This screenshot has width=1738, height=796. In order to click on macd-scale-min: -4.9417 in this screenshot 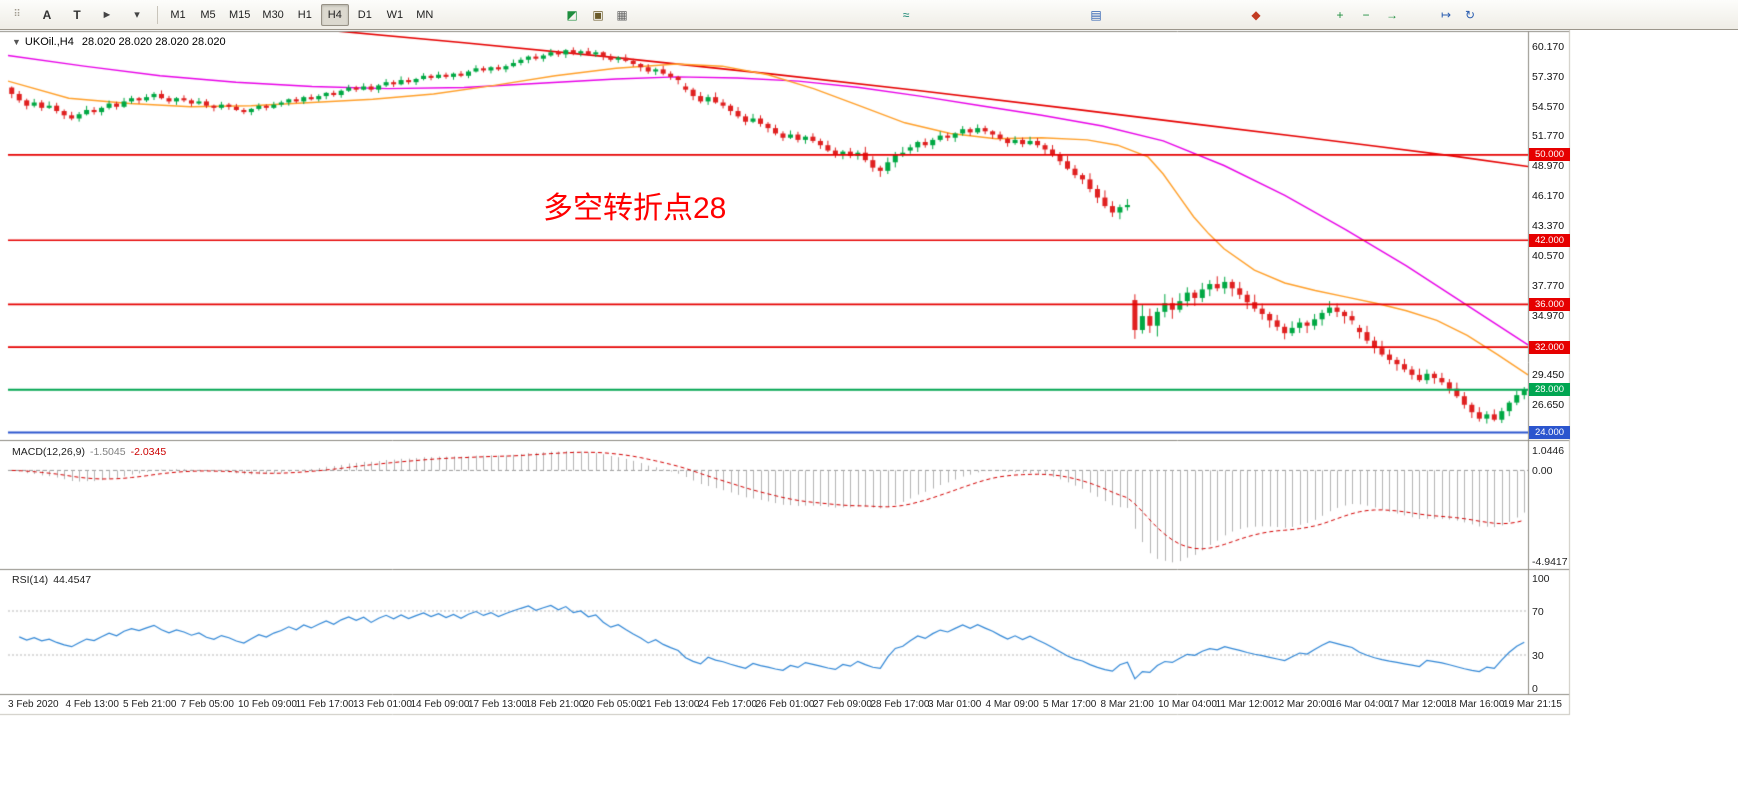, I will do `click(1550, 562)`.